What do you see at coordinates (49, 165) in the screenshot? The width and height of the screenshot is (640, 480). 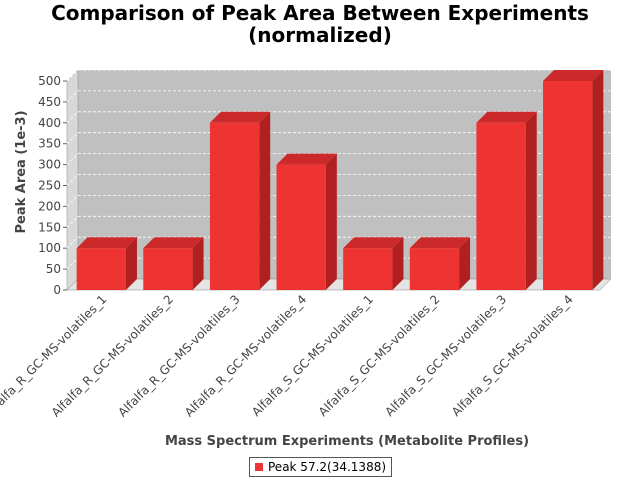 I see `y-tick-label: 300` at bounding box center [49, 165].